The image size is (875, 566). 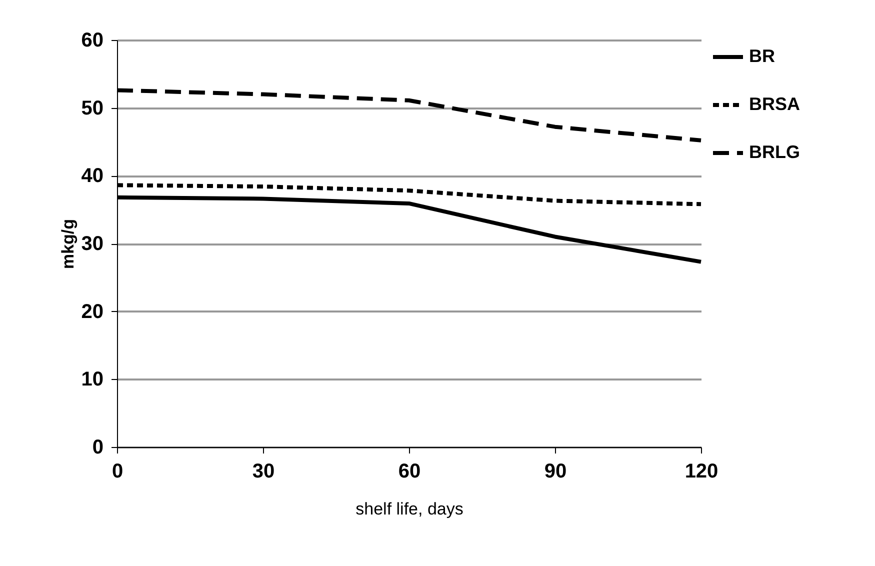 What do you see at coordinates (98, 447) in the screenshot?
I see `y-tick-label: 0` at bounding box center [98, 447].